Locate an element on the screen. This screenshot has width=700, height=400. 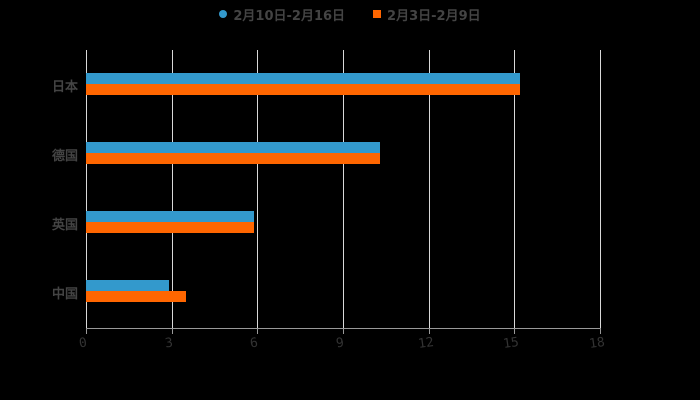
x-tick-label: 18 is located at coordinates (597, 343).